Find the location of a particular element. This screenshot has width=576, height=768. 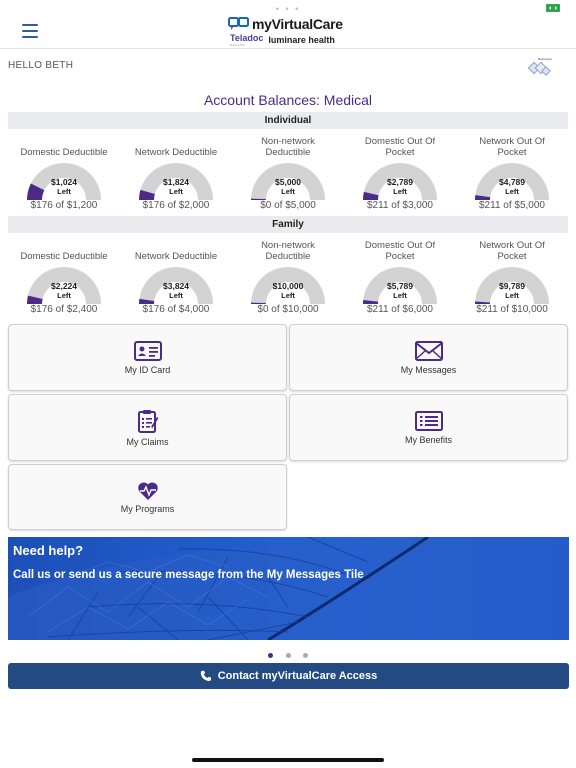

gauge-remaining-amount: $2,789 is located at coordinates (400, 182).